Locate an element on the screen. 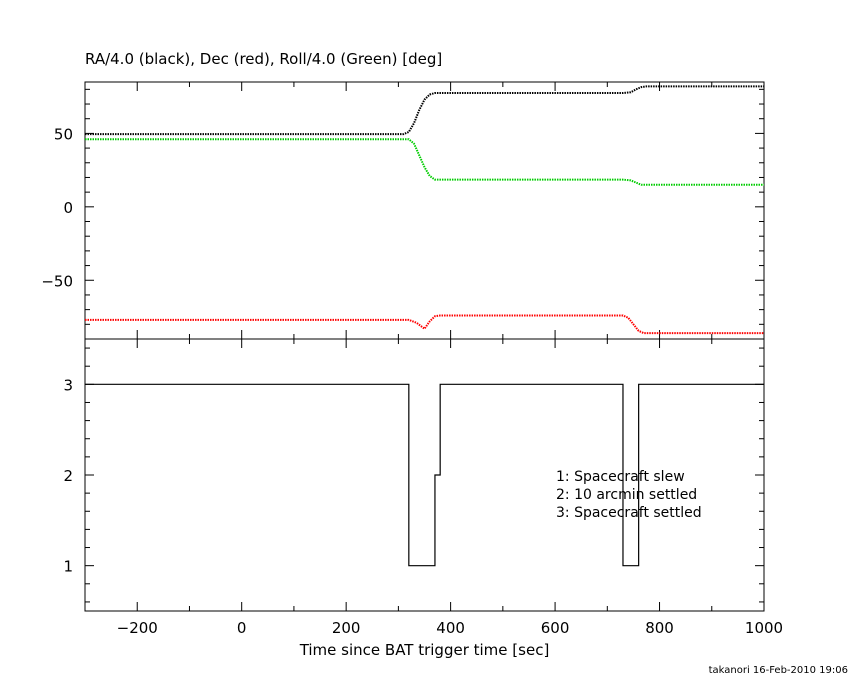 The image size is (850, 680). y-tick-label: 0 is located at coordinates (68, 208).